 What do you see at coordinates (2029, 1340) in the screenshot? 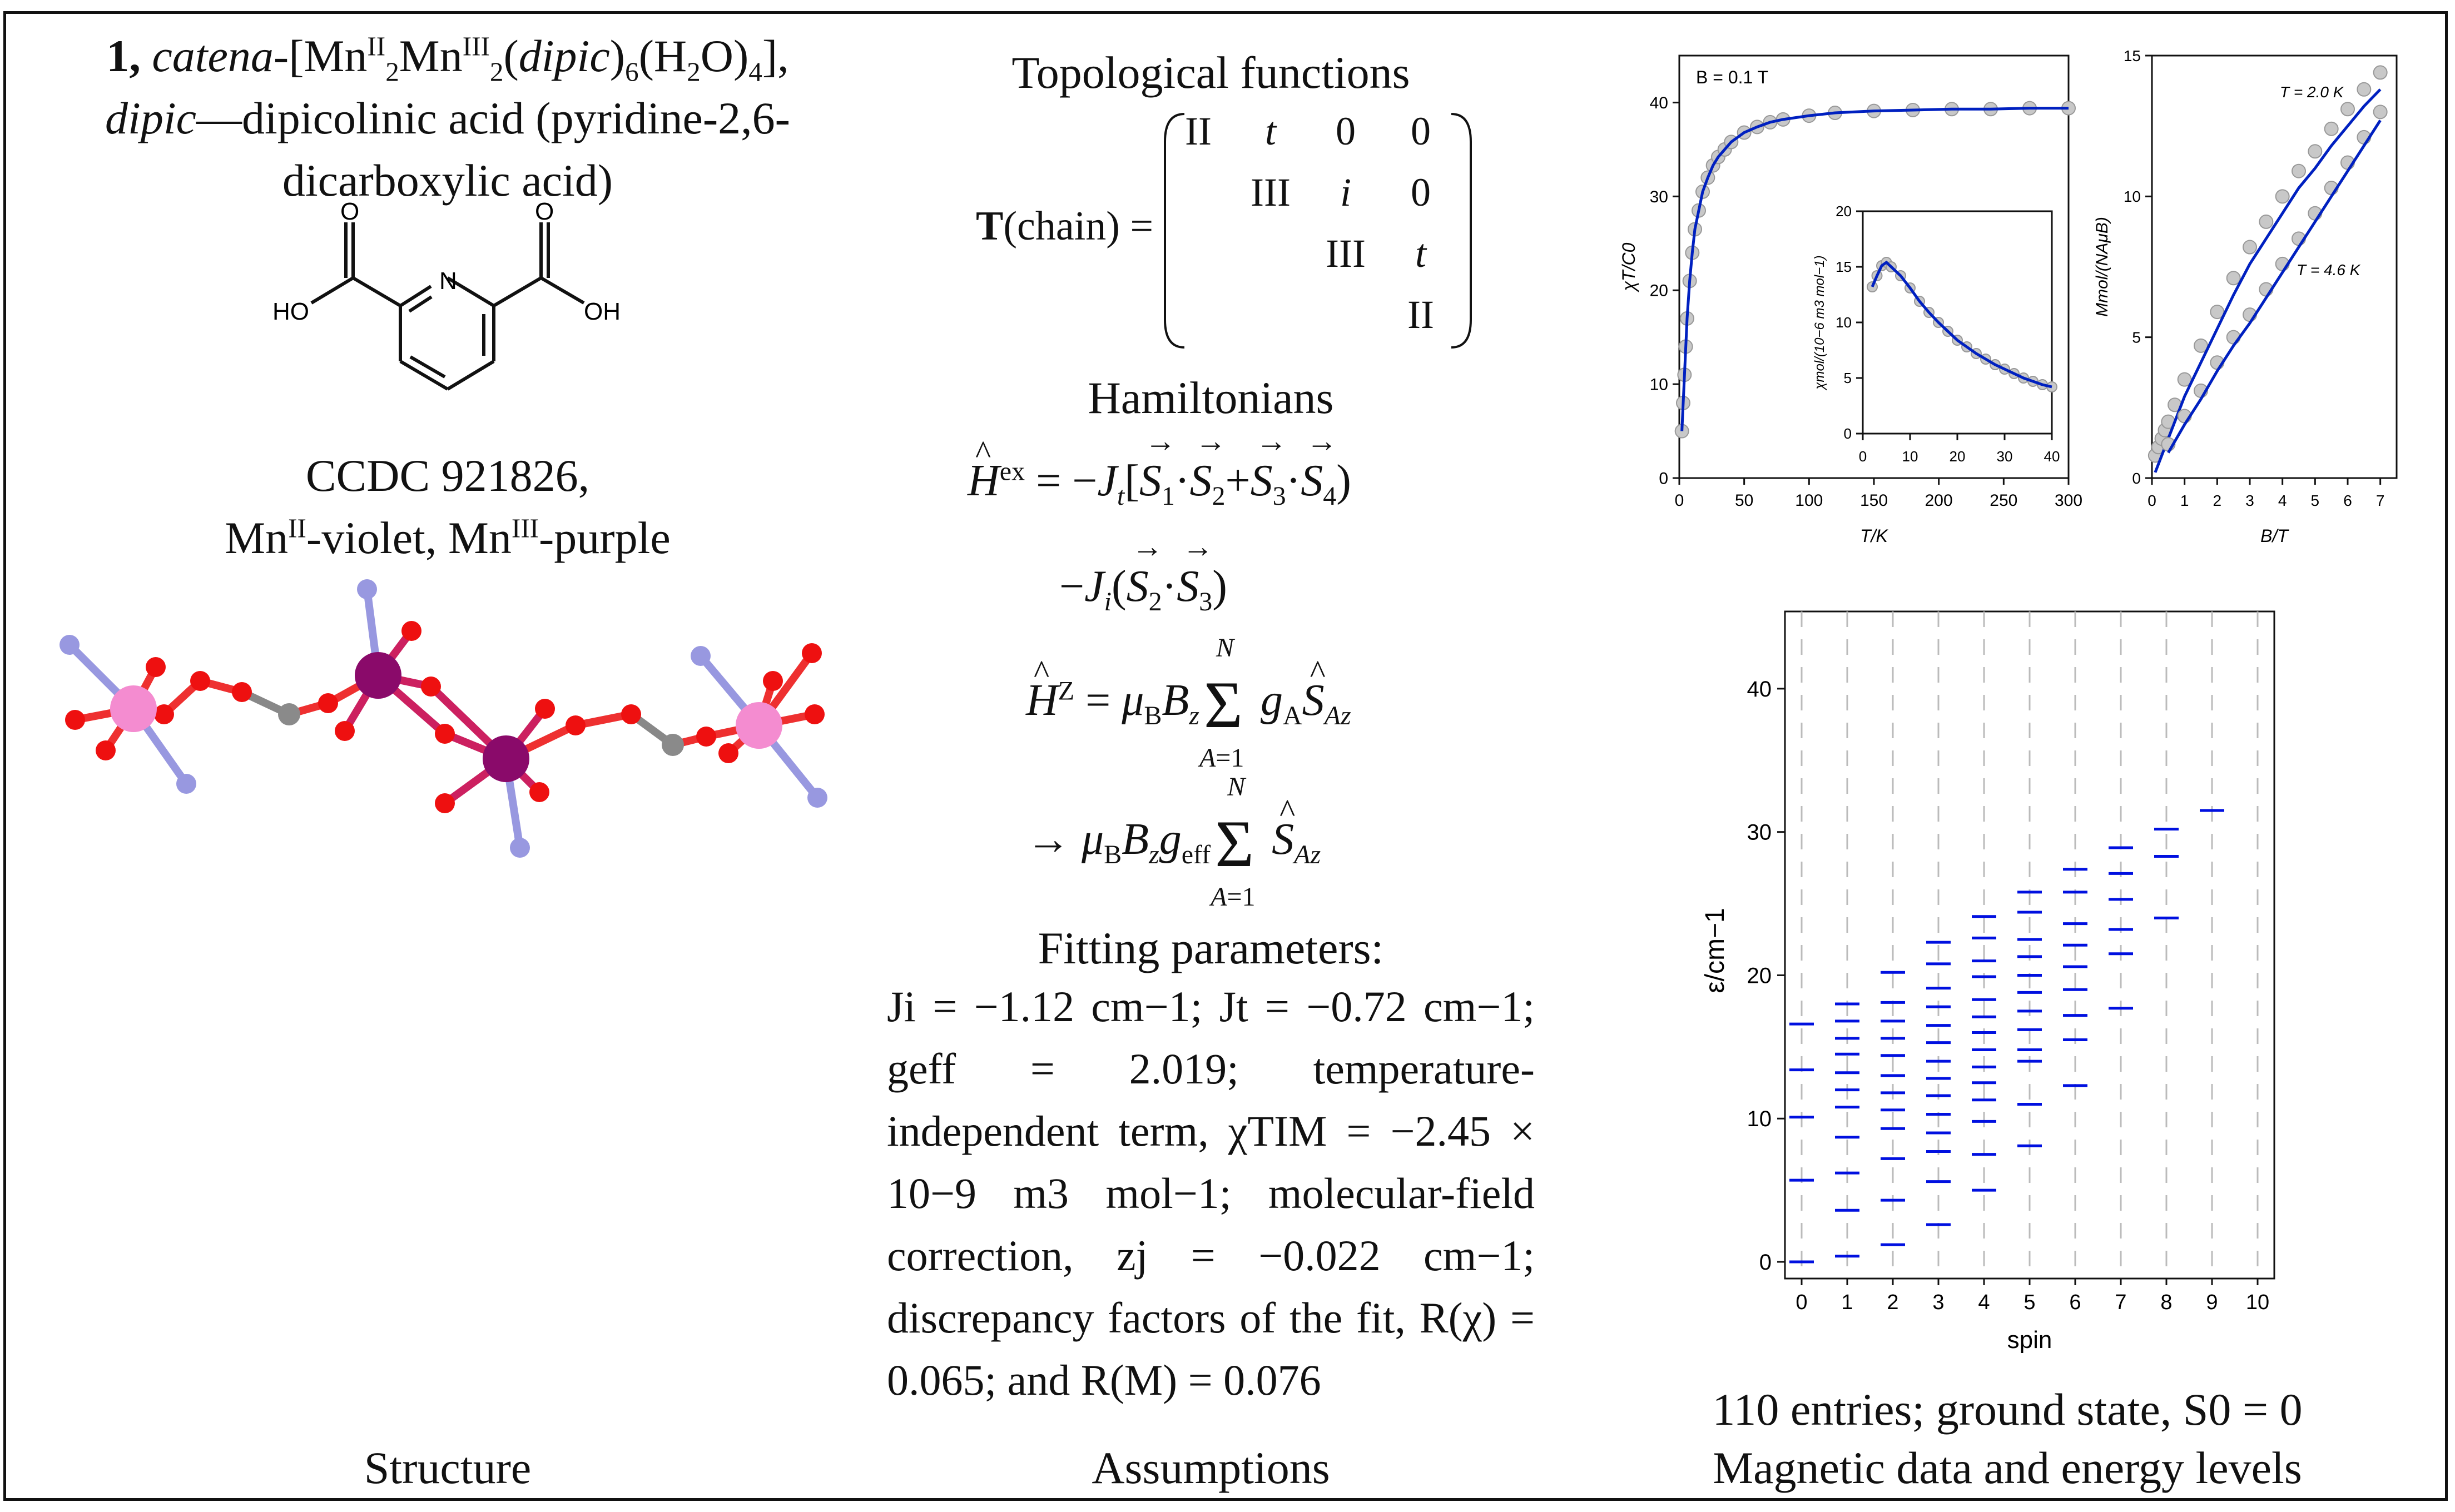
I see `x-axis-label: spin` at bounding box center [2029, 1340].